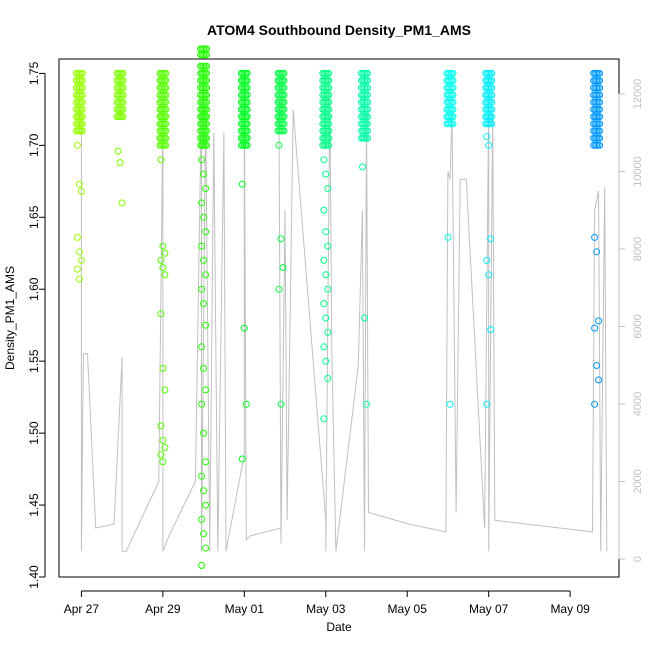 The height and width of the screenshot is (650, 650). I want to click on y2-tick-label: 12000, so click(638, 94).